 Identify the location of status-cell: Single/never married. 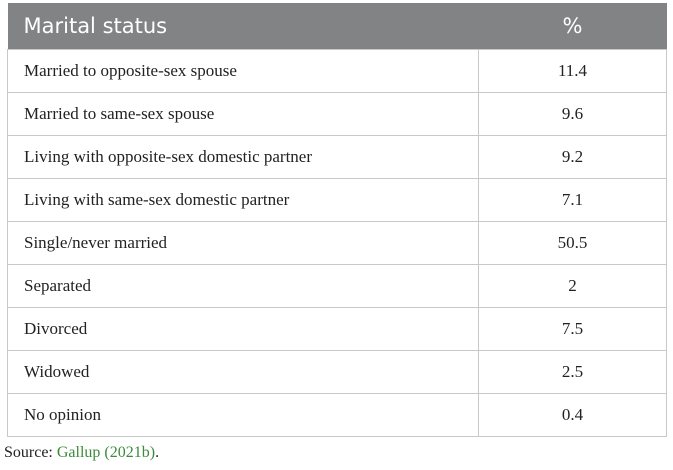
(243, 243).